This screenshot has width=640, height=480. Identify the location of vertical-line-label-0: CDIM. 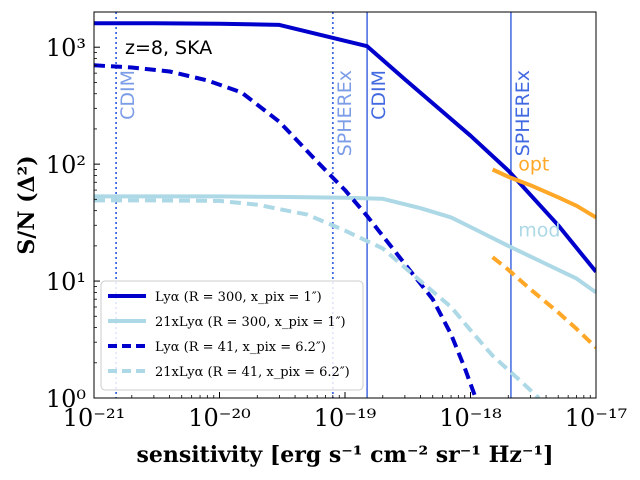
(128, 95).